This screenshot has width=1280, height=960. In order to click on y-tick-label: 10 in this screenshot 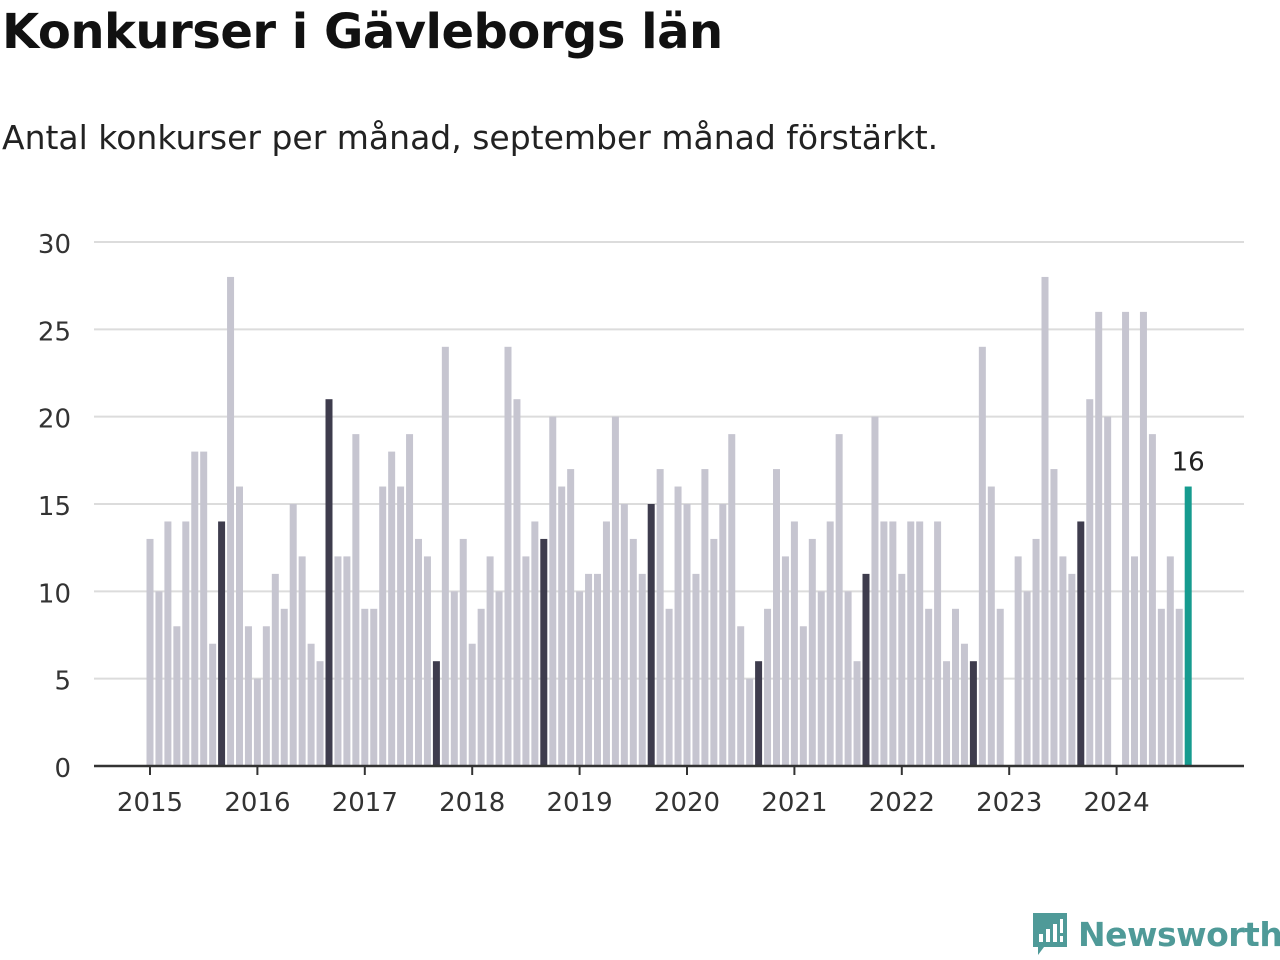, I will do `click(54, 594)`.